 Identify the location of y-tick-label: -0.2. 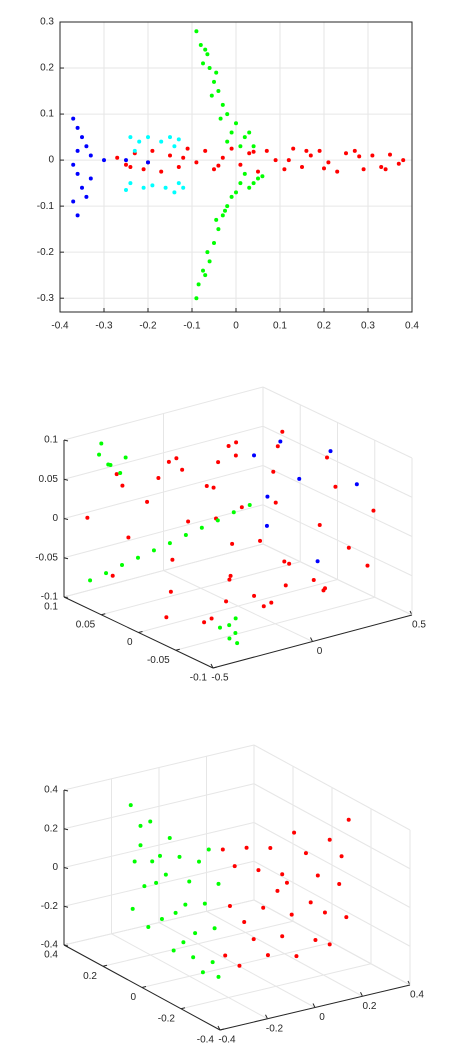
(46, 252).